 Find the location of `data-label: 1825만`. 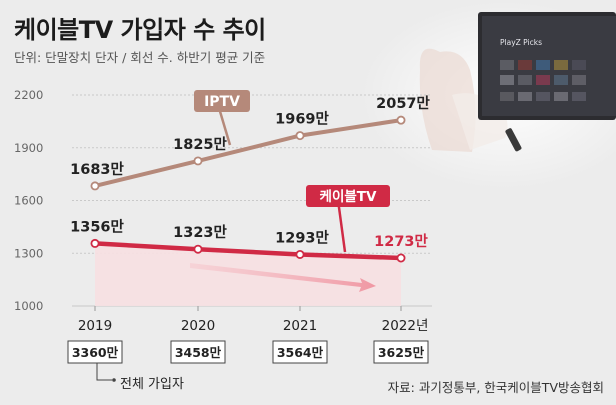

data-label: 1825만 is located at coordinates (200, 144).